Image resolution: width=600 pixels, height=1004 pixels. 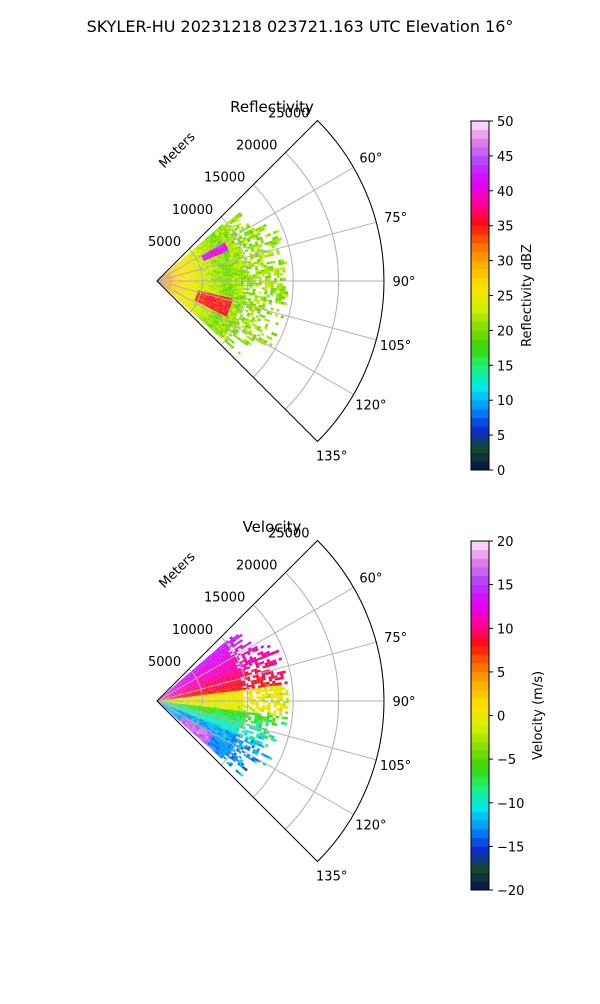 What do you see at coordinates (501, 436) in the screenshot?
I see `colorbar-tick-label: 5` at bounding box center [501, 436].